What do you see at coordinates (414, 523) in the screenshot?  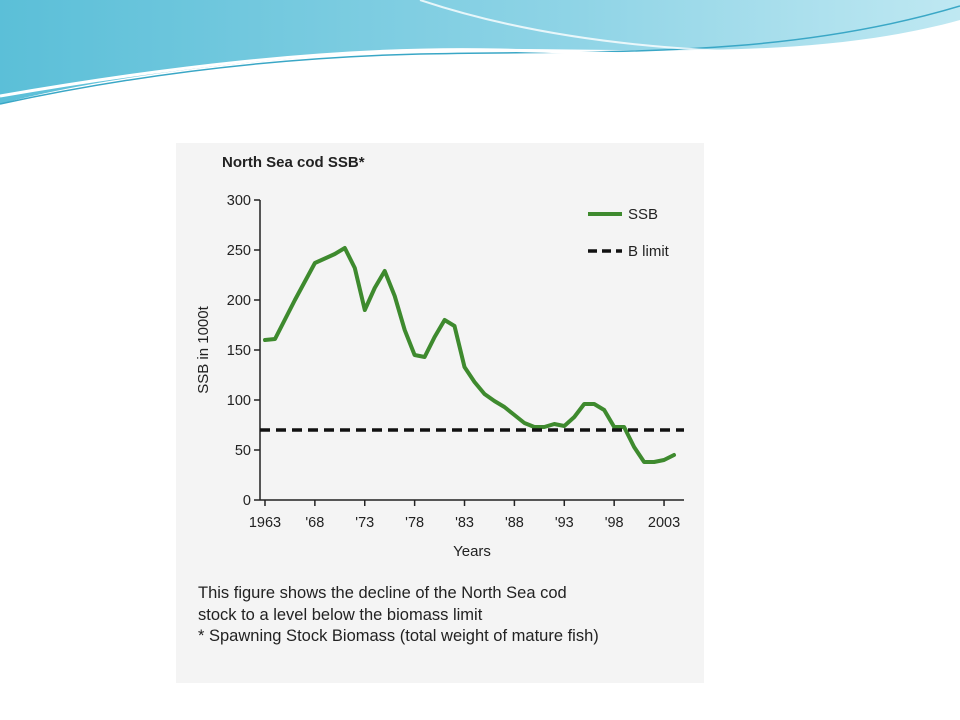 I see `x-tick-label: '78` at bounding box center [414, 523].